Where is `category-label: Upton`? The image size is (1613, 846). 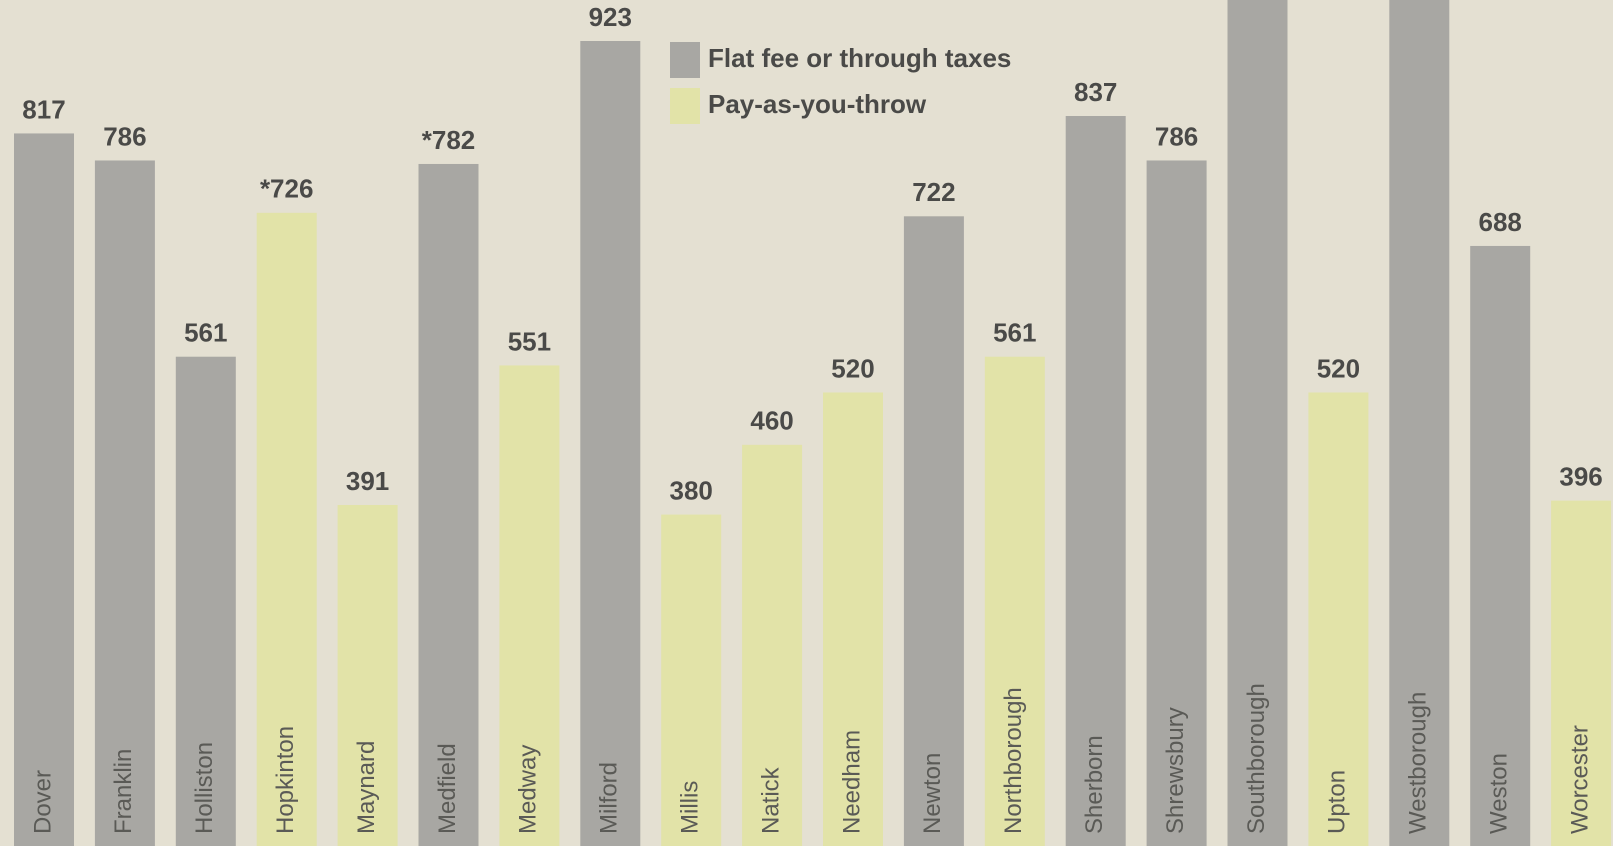
category-label: Upton is located at coordinates (1337, 802).